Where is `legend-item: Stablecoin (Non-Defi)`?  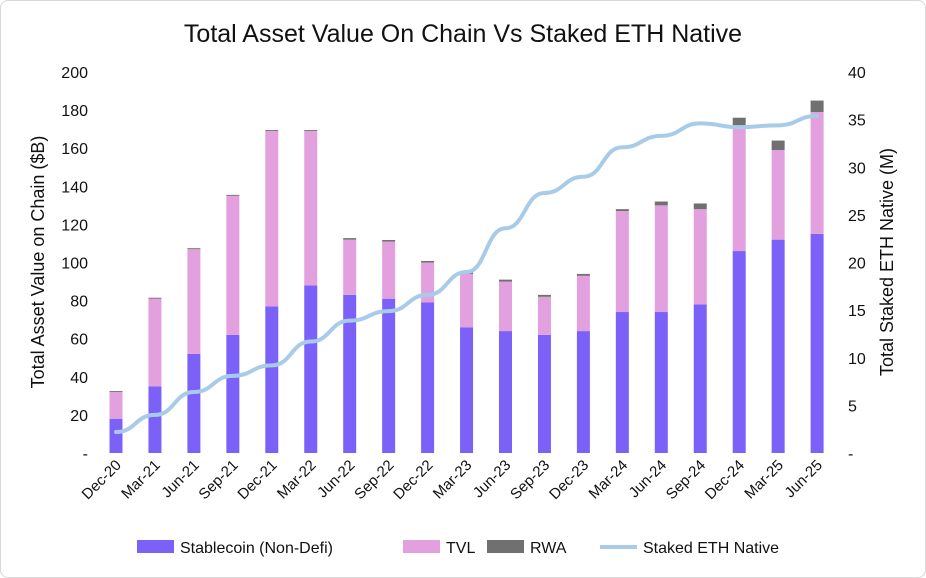 legend-item: Stablecoin (Non-Defi) is located at coordinates (235, 548).